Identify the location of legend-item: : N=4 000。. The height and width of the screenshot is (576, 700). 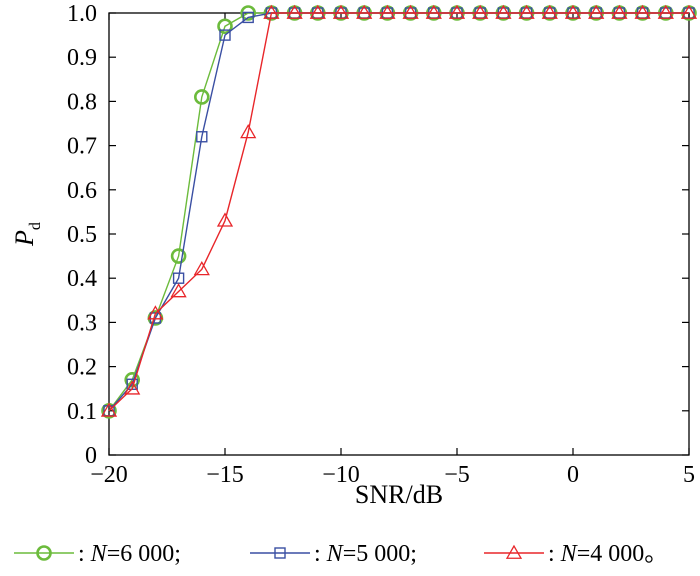
(576, 554).